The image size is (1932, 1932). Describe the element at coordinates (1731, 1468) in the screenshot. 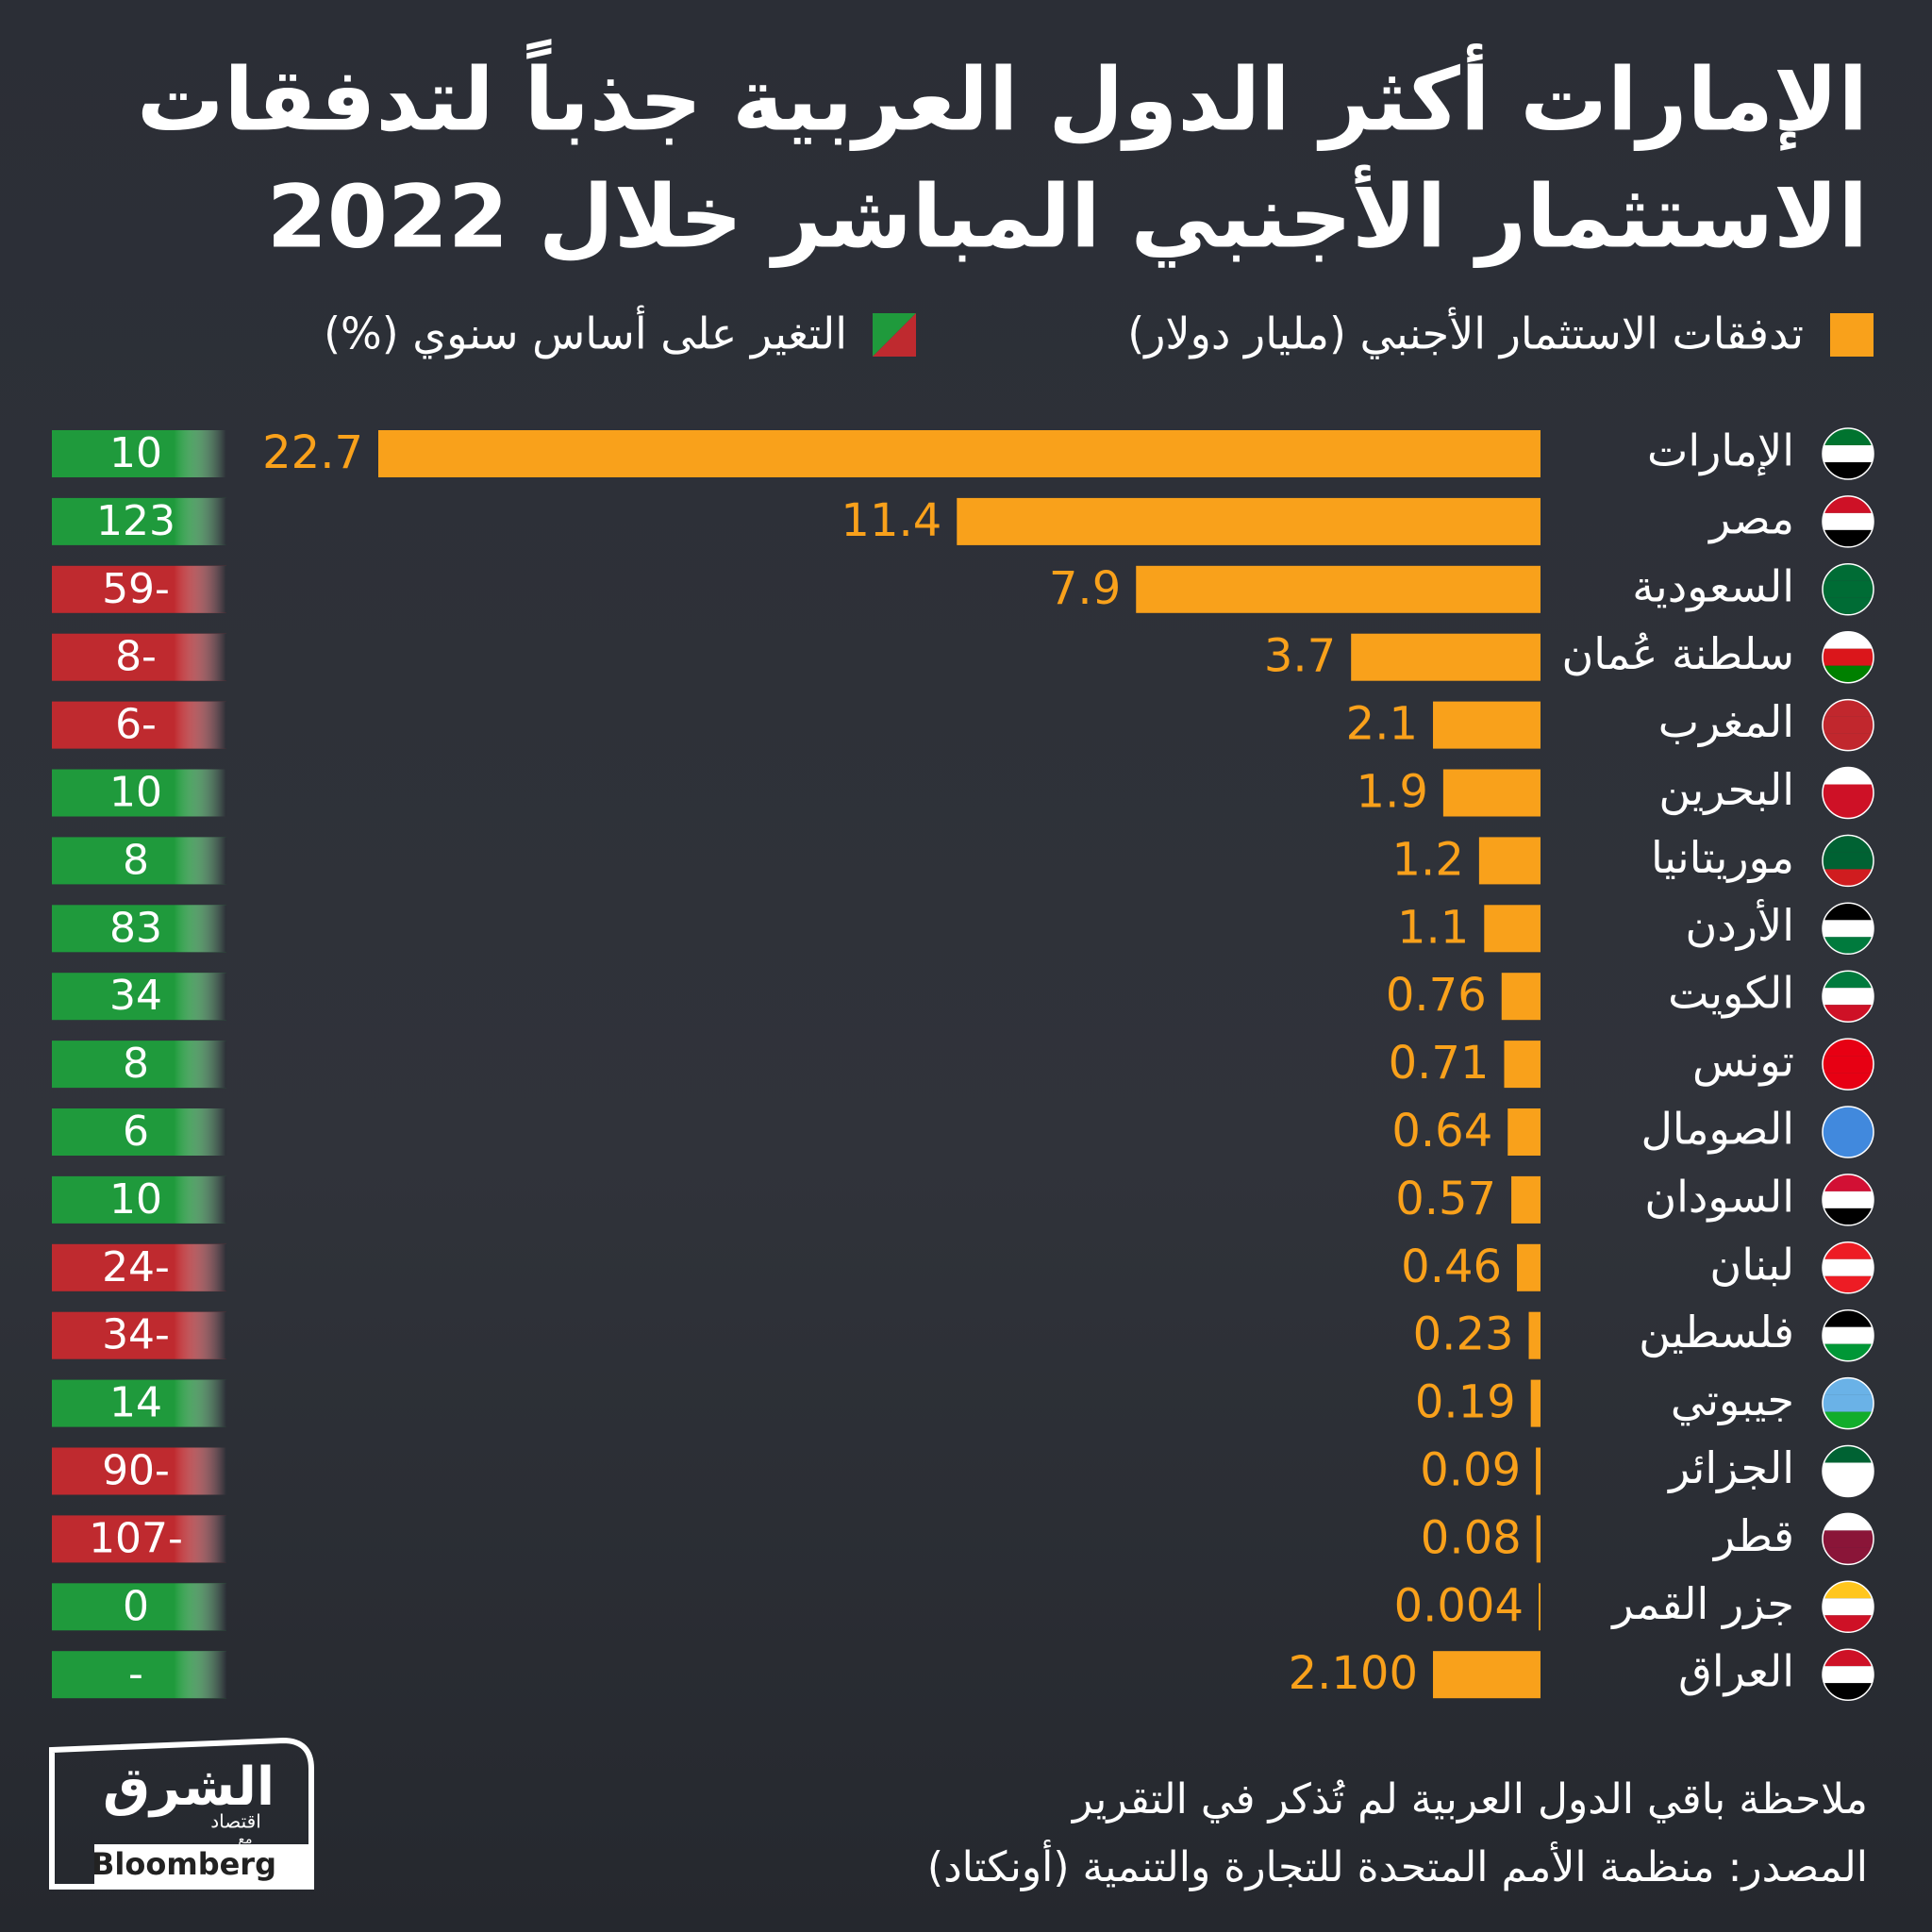

I see `category-label: الجزائر` at that location.